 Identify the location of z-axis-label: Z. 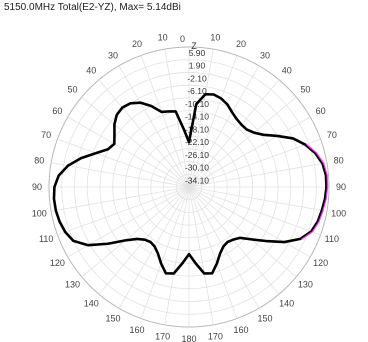
(194, 46).